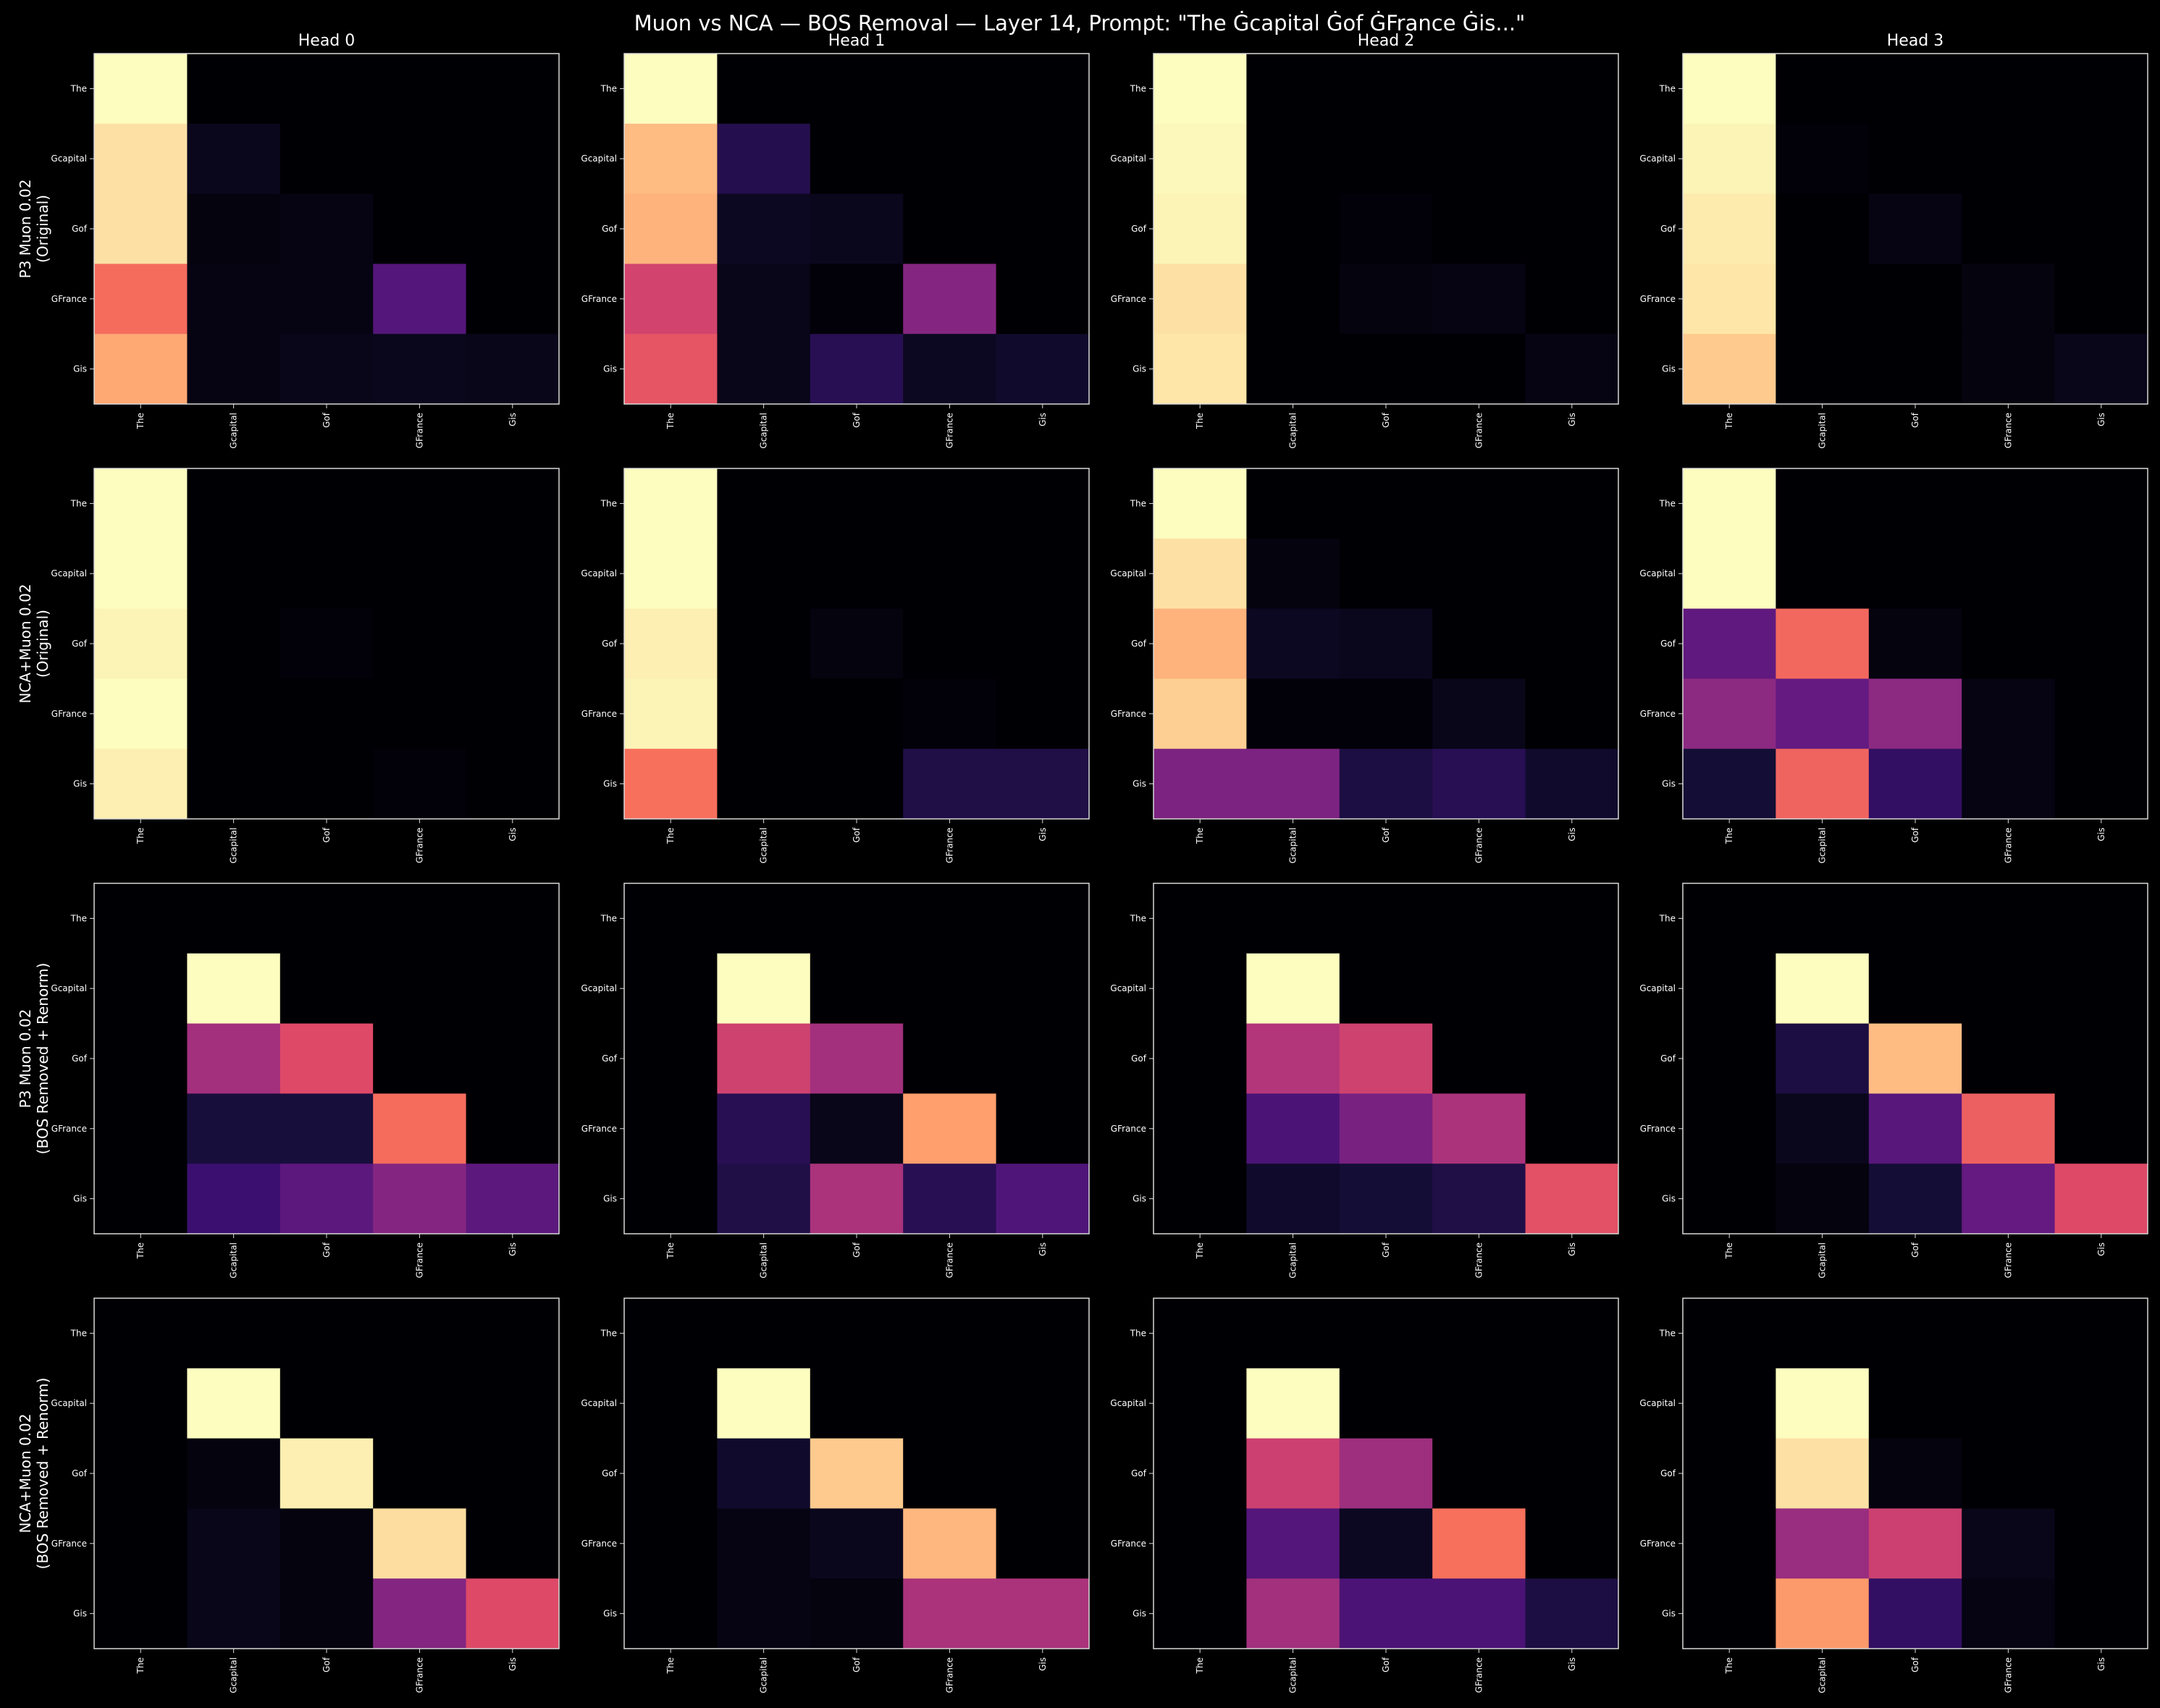  What do you see at coordinates (25, 229) in the screenshot?
I see `row-label-line: P3 Muon 0.02` at bounding box center [25, 229].